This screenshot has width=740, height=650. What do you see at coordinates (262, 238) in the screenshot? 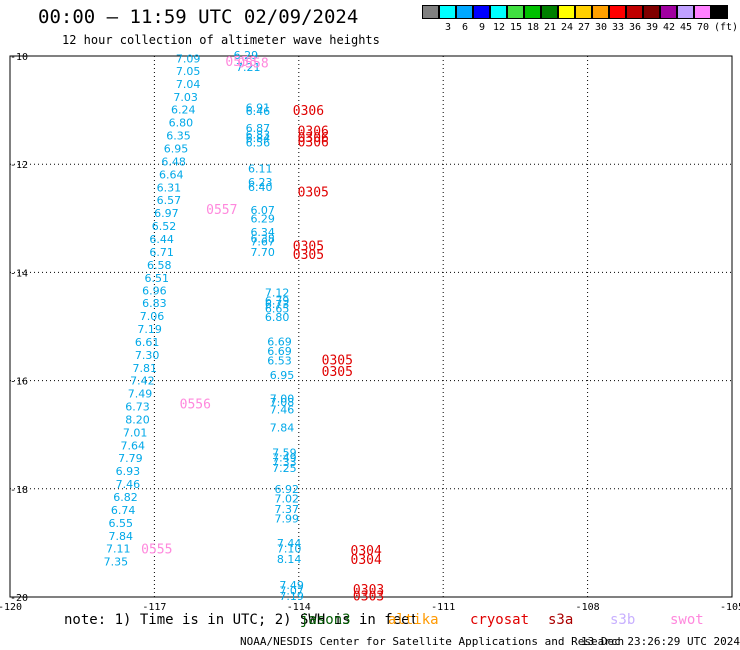
I see `swh-value-label: 6.38` at bounding box center [262, 238].